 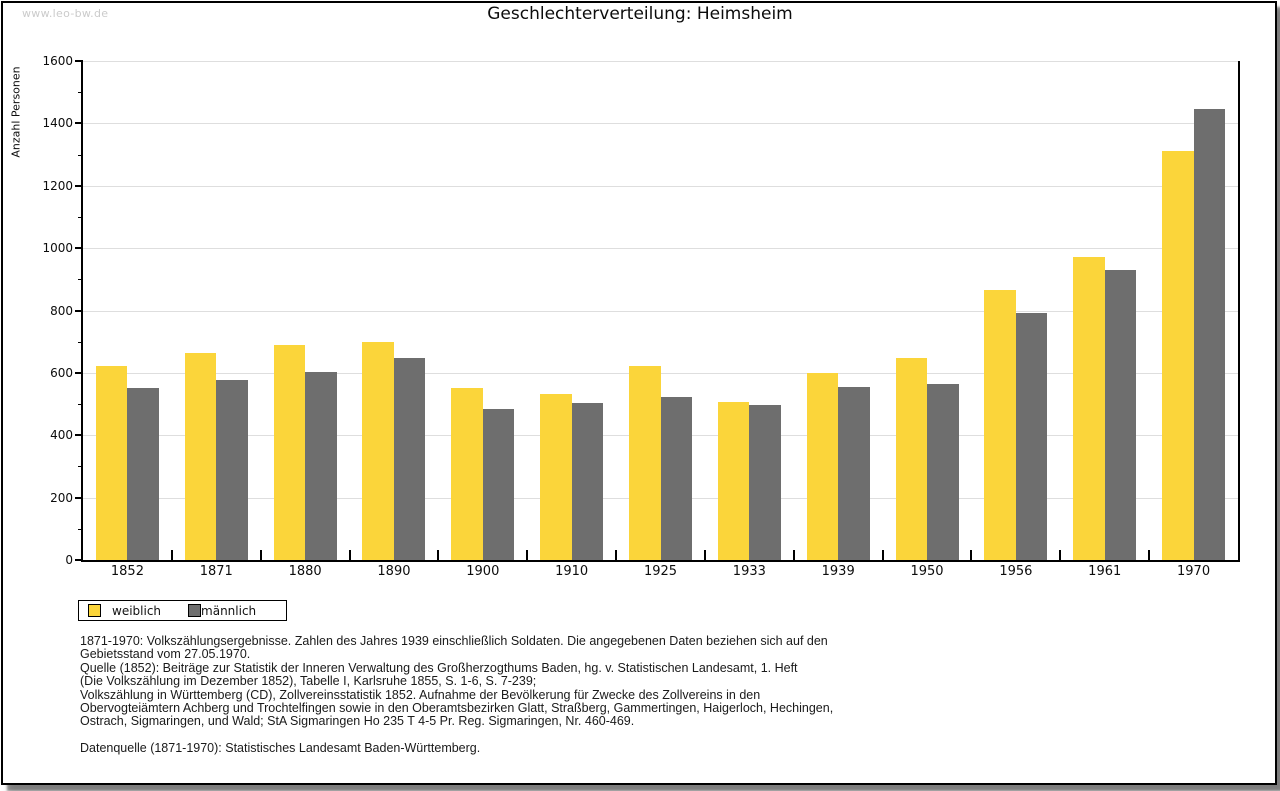 I want to click on y-tick-label: 200, so click(x=61, y=497).